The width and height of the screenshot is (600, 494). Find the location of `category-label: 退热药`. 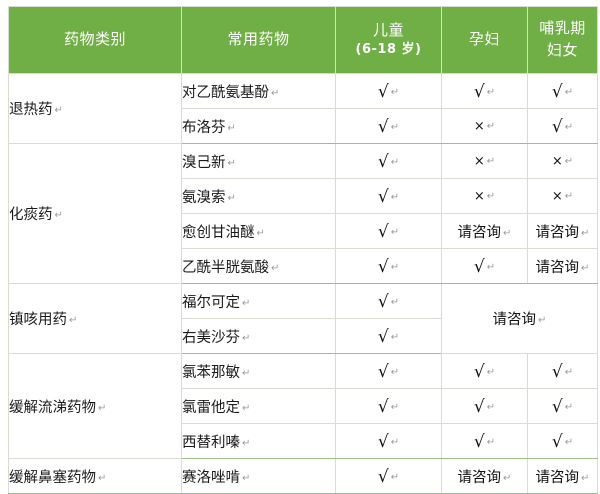

category-label: 退热药 is located at coordinates (31, 110).